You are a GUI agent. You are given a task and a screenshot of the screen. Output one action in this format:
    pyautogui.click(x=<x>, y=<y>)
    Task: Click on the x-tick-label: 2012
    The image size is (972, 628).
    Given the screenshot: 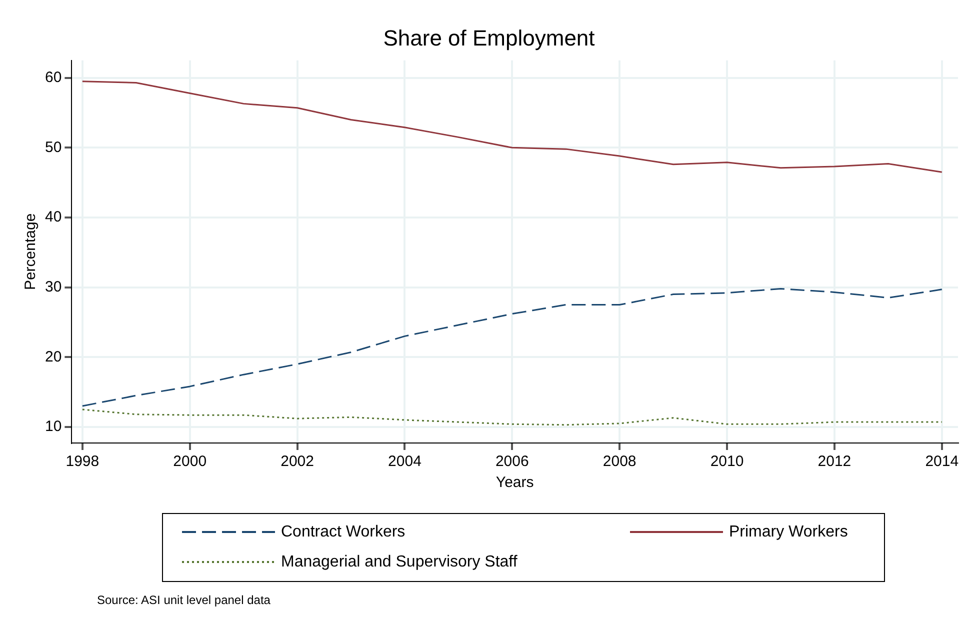 What is the action you would take?
    pyautogui.click(x=835, y=461)
    